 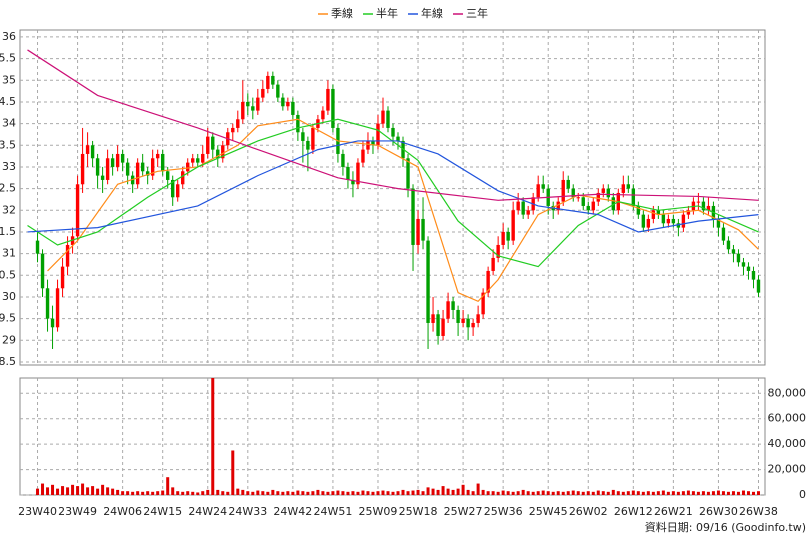 I want to click on x-tick-label: 26W12, so click(x=633, y=511).